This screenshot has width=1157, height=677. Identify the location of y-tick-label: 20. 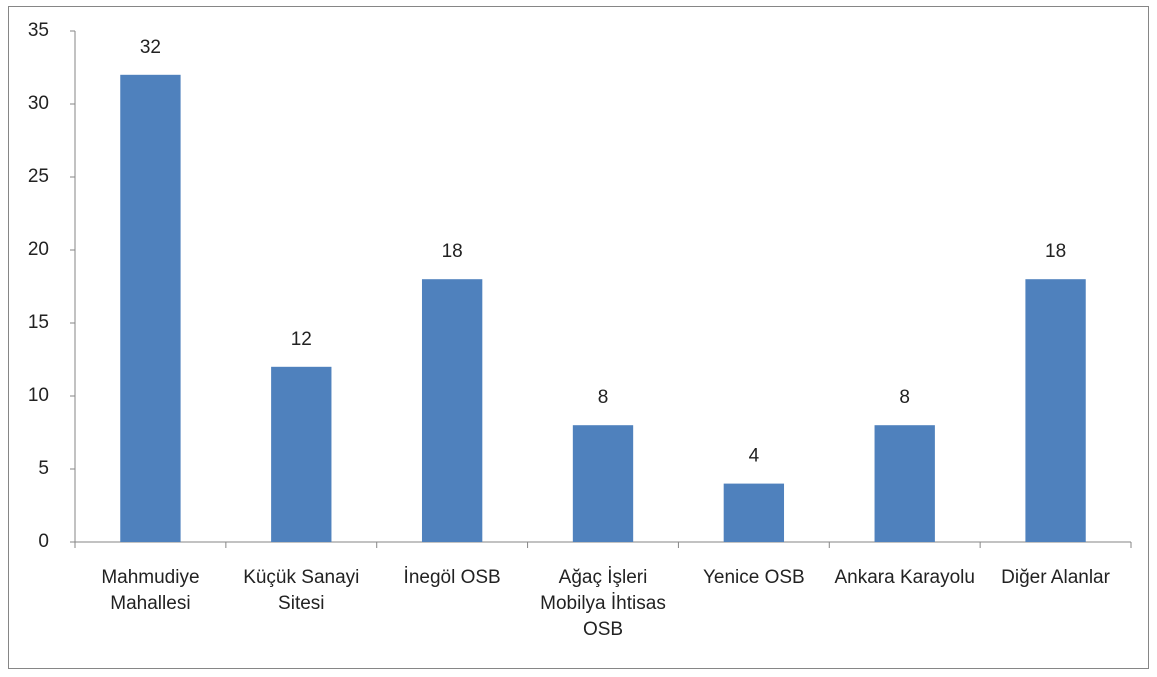
(38, 249).